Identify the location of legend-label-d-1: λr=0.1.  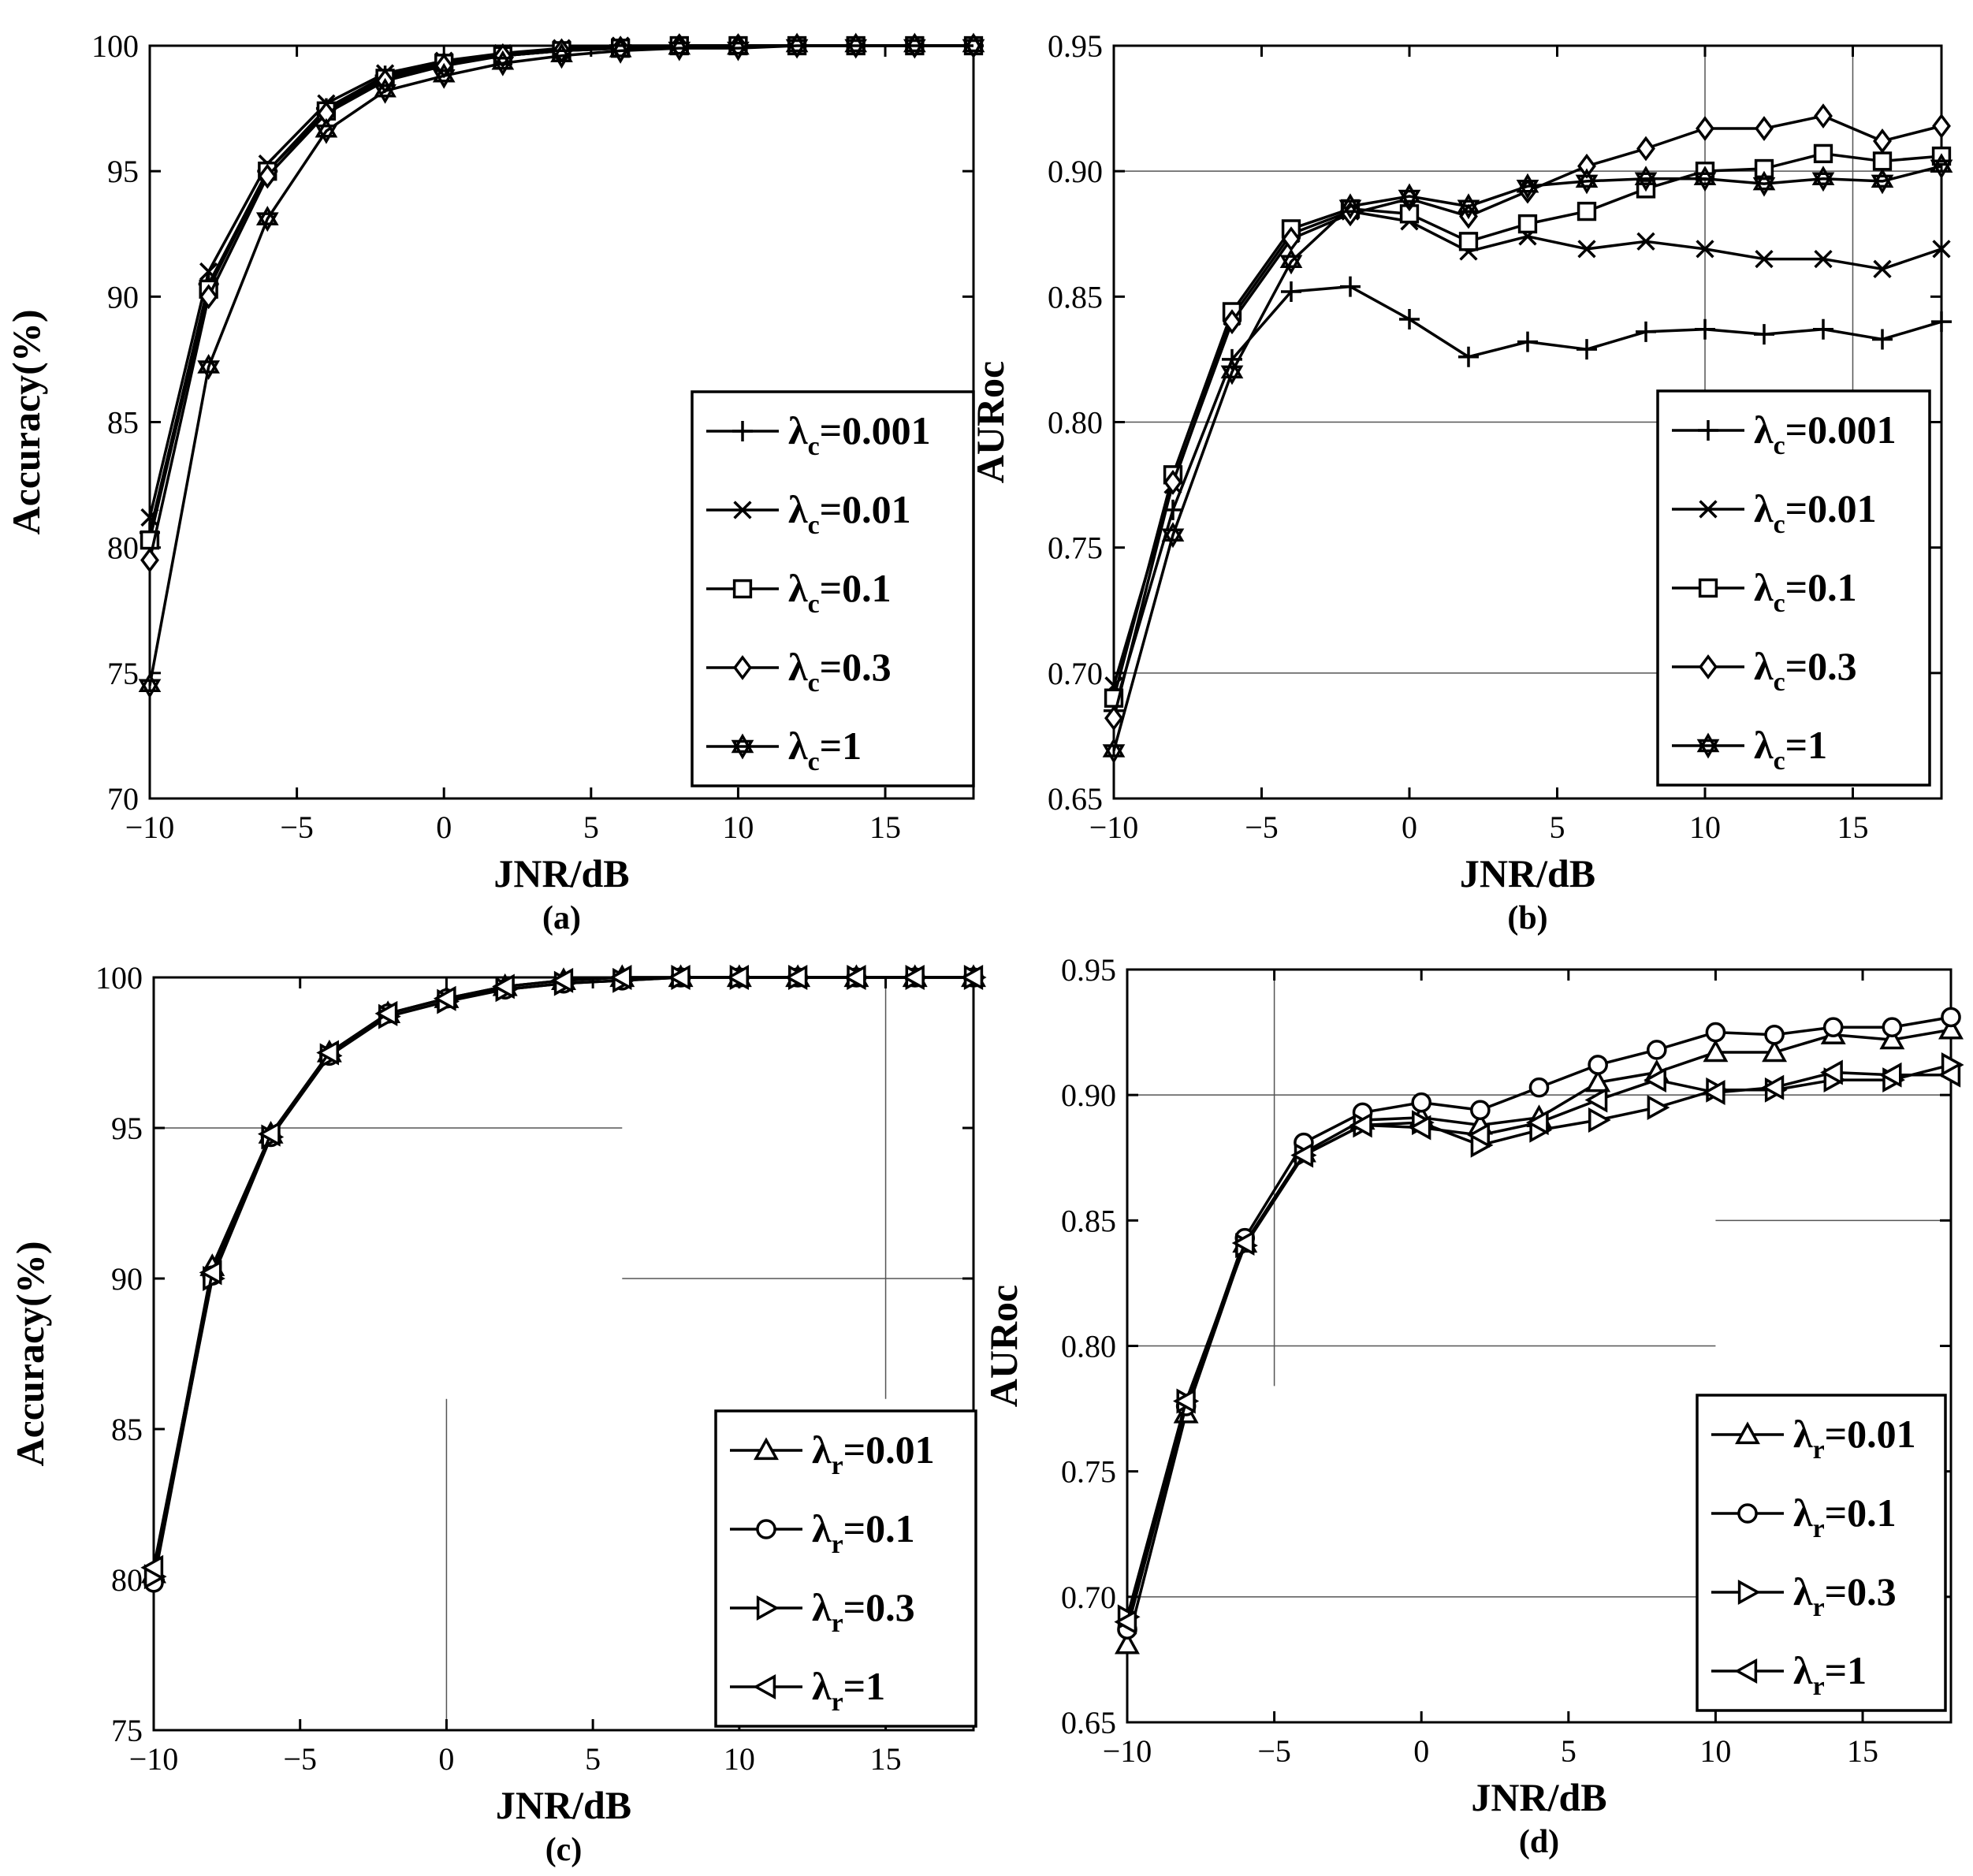
(1845, 1517).